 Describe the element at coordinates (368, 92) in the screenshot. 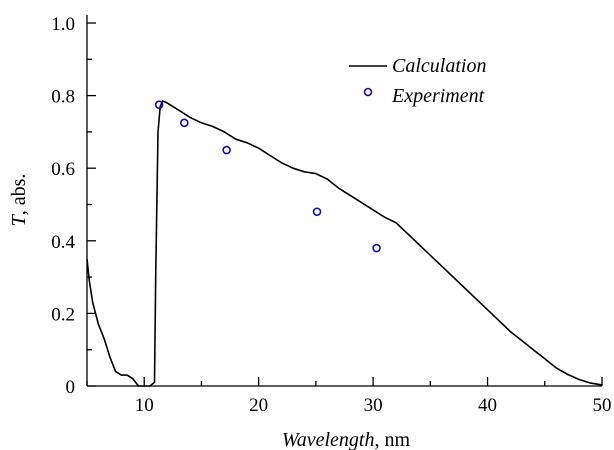

I see `legend-marker-experiment` at that location.